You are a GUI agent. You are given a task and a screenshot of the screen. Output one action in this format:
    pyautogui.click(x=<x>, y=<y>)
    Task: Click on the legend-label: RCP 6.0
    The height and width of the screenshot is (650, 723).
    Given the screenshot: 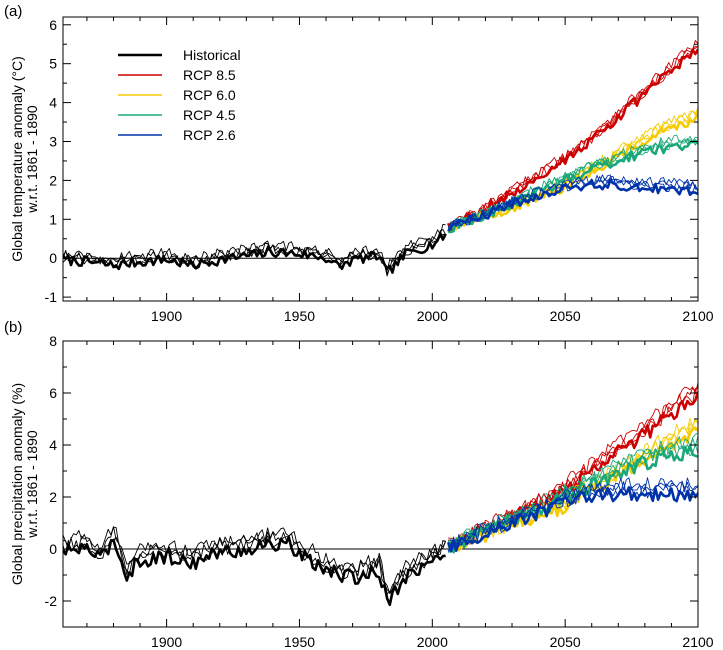 What is the action you would take?
    pyautogui.click(x=209, y=95)
    